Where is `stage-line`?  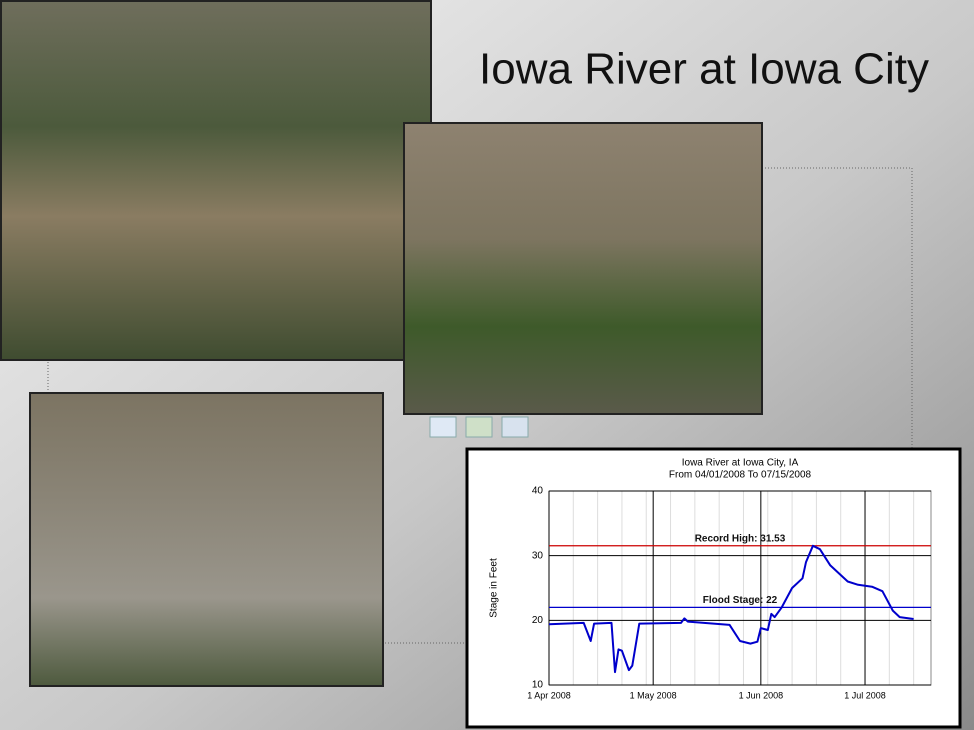
stage-line is located at coordinates (731, 609).